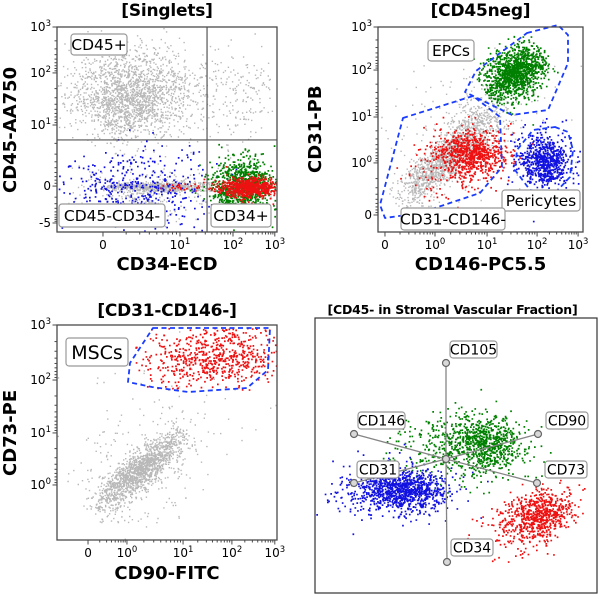 The width and height of the screenshot is (600, 600). I want to click on x-axis-label: CD90-FITC, so click(167, 573).